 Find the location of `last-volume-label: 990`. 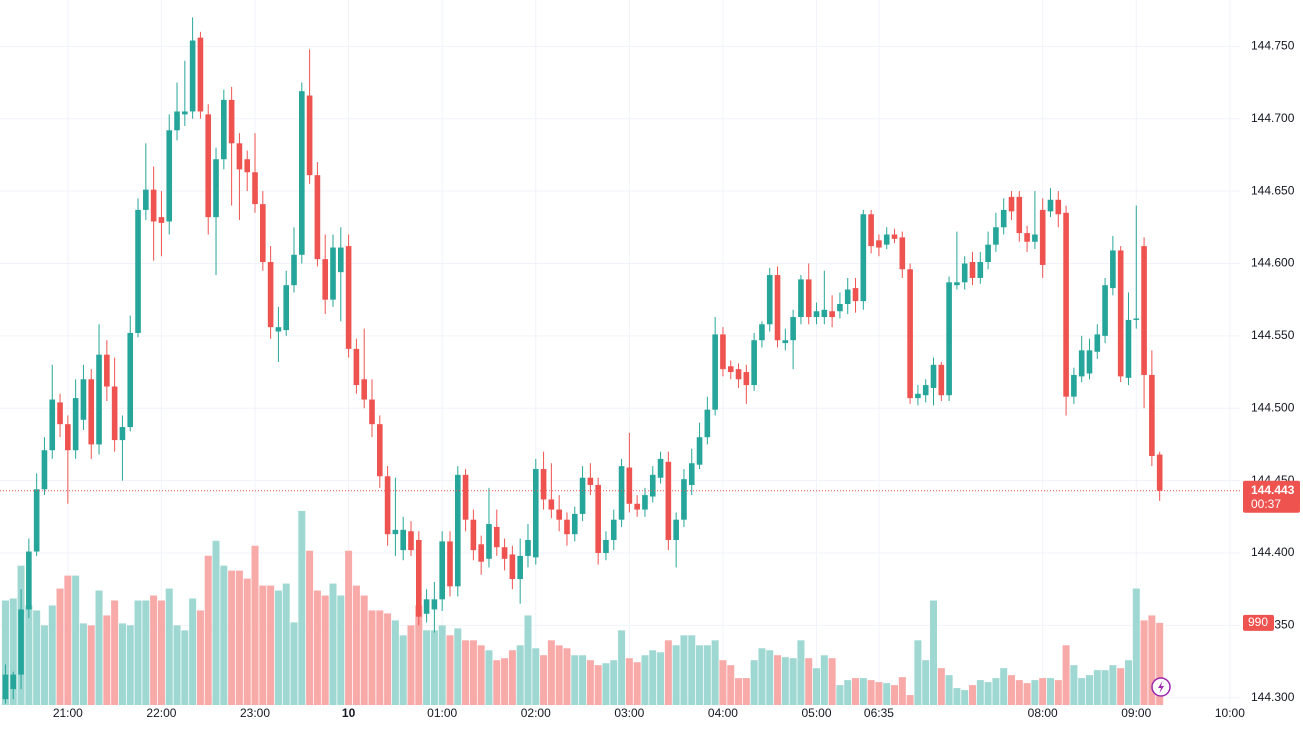

last-volume-label: 990 is located at coordinates (1258, 622).